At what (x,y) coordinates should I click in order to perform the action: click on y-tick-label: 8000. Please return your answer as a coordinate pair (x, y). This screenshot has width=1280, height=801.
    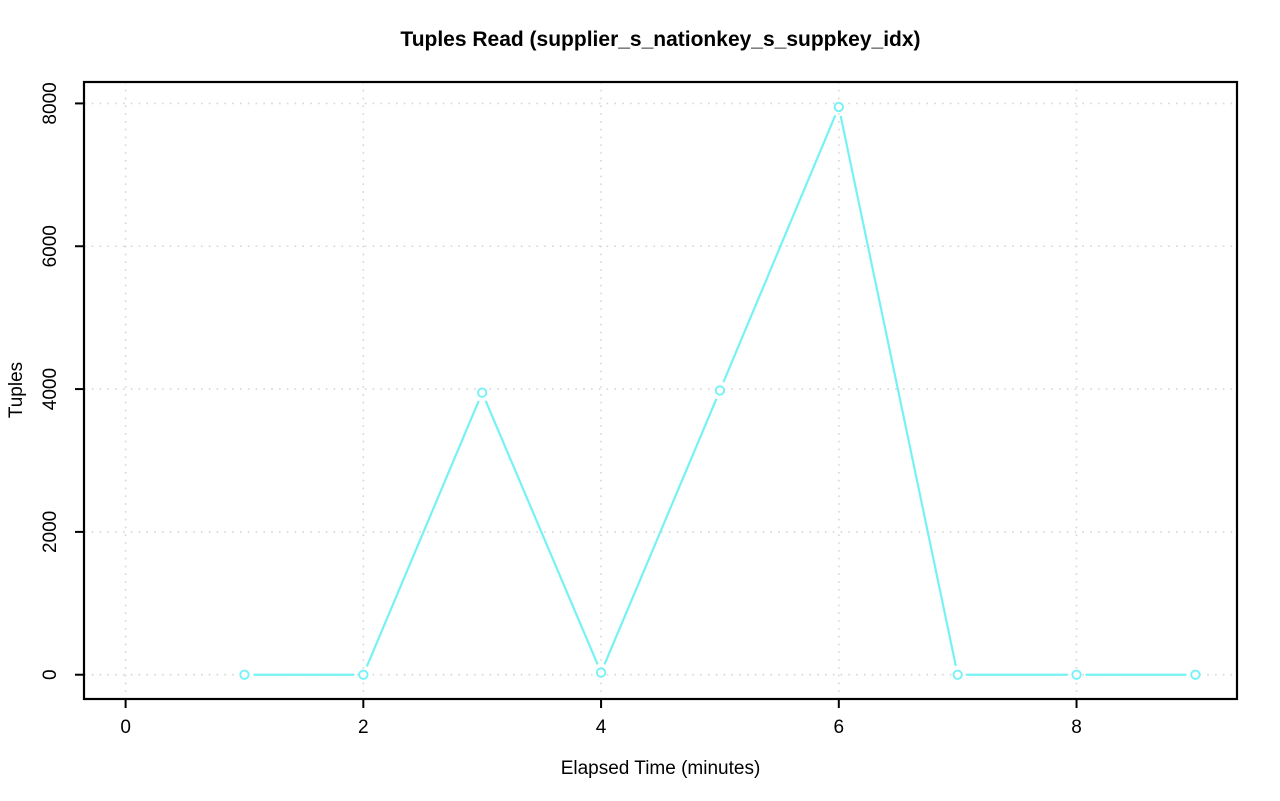
    Looking at the image, I should click on (50, 103).